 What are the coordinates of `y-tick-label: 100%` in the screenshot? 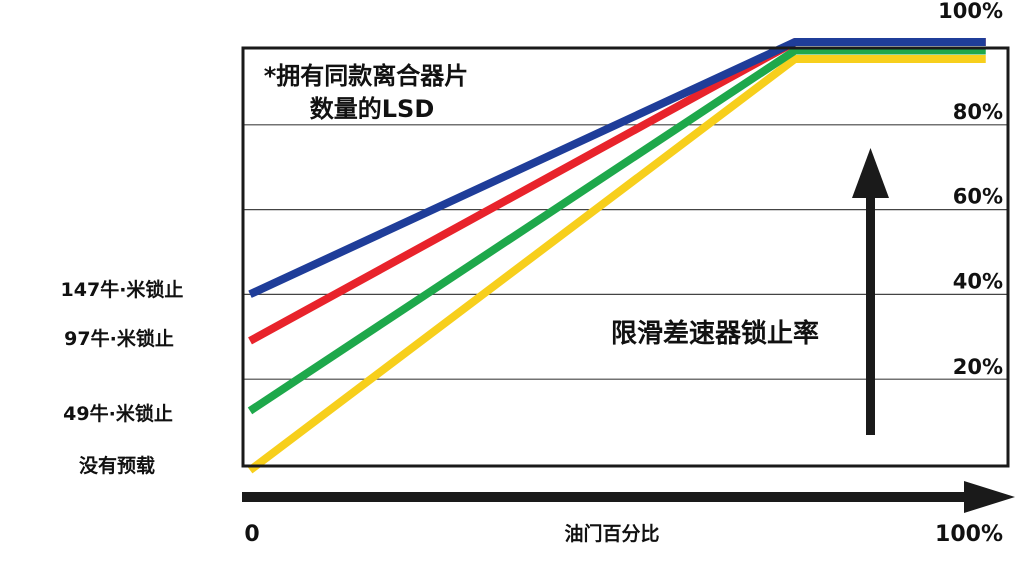 It's located at (970, 11).